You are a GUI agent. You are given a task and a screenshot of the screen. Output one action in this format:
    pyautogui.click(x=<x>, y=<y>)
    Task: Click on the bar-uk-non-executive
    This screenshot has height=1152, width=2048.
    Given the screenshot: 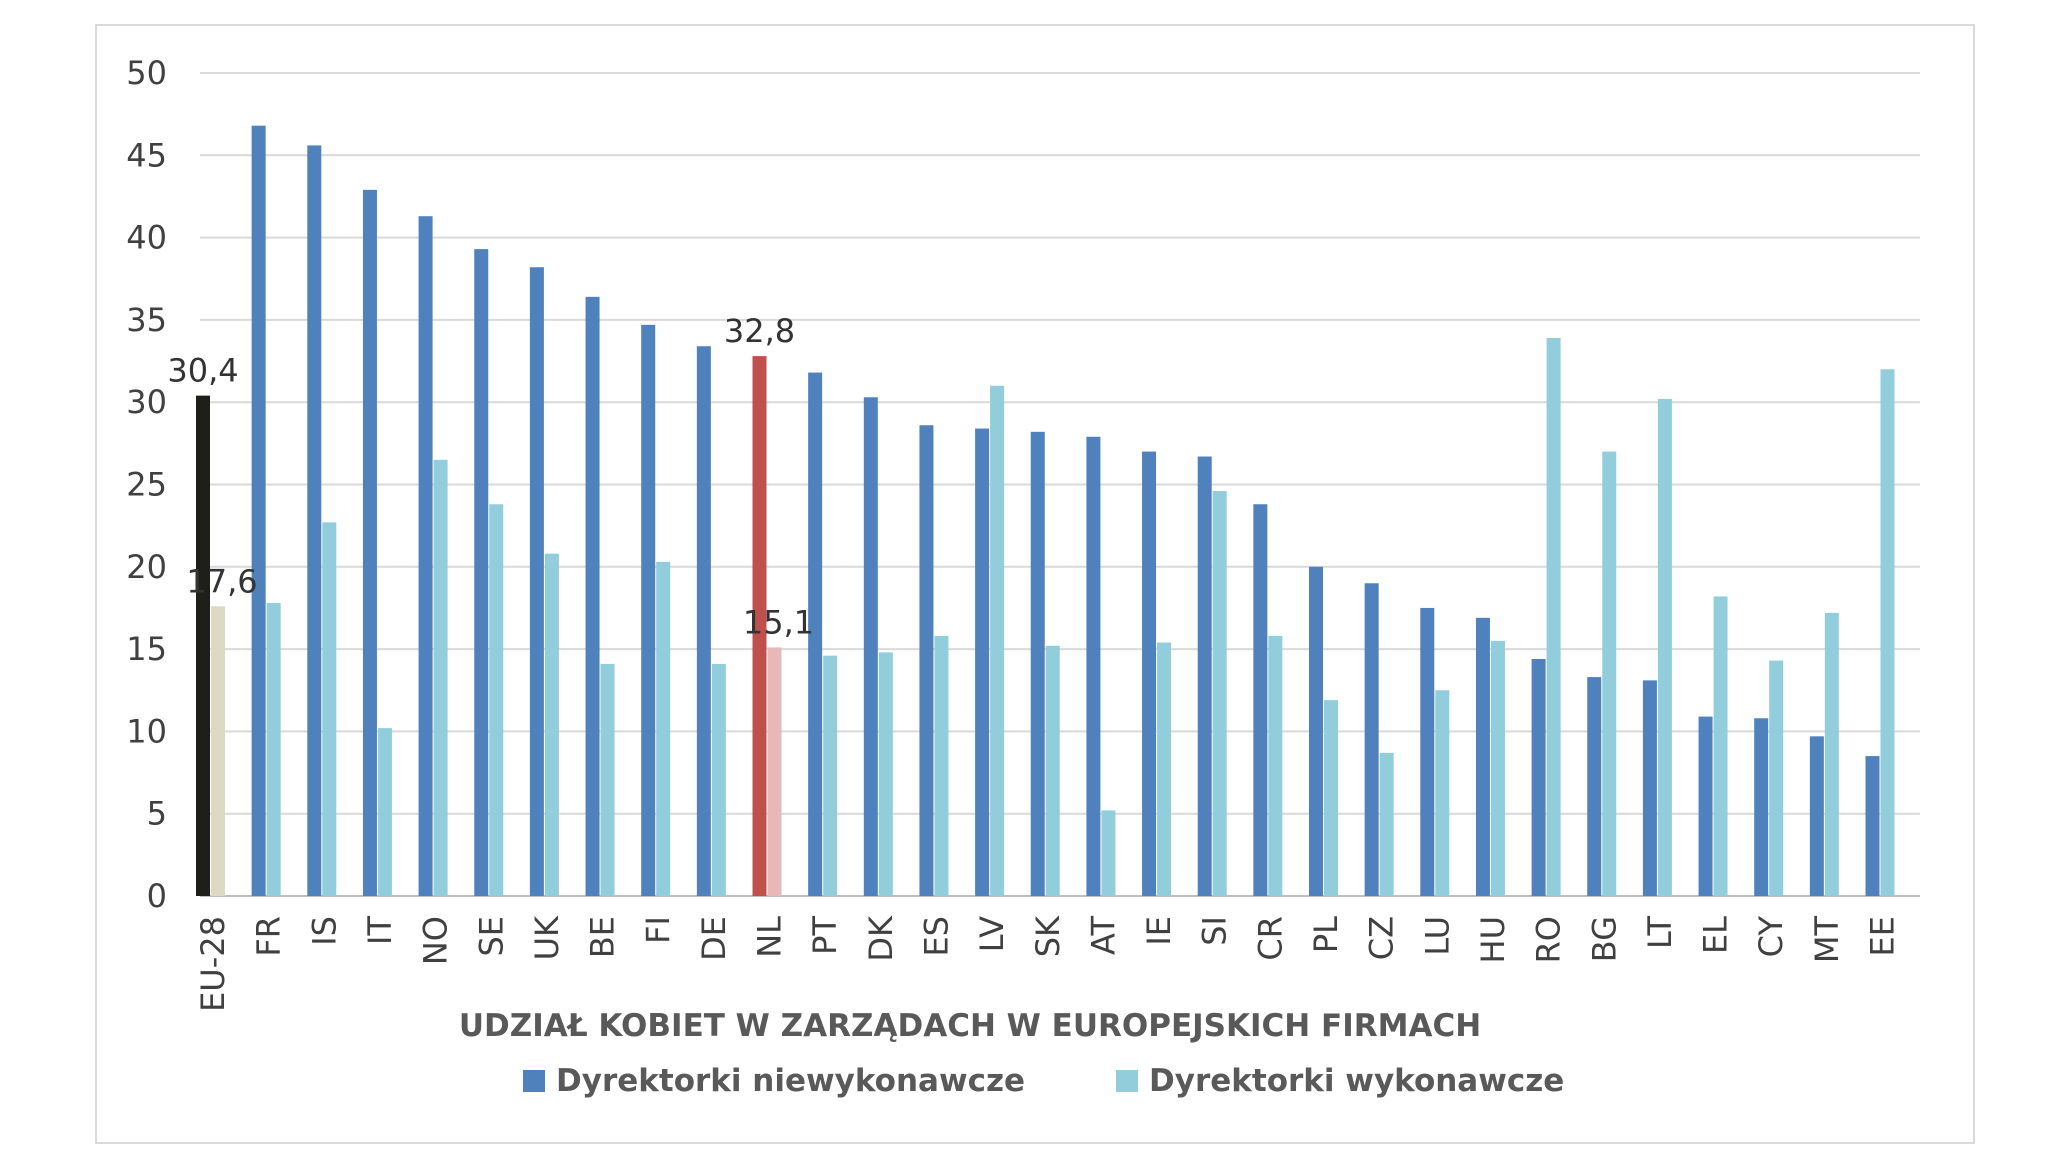 What is the action you would take?
    pyautogui.click(x=536, y=581)
    